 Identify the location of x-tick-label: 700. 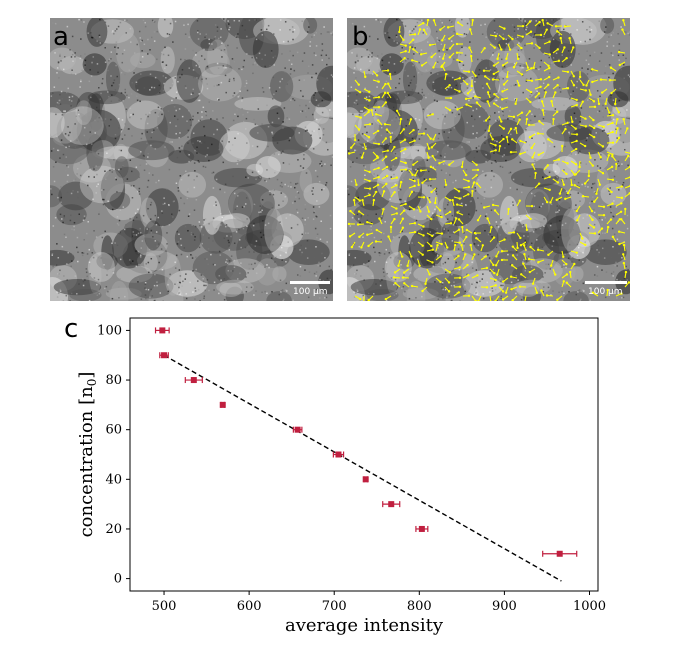
(334, 606).